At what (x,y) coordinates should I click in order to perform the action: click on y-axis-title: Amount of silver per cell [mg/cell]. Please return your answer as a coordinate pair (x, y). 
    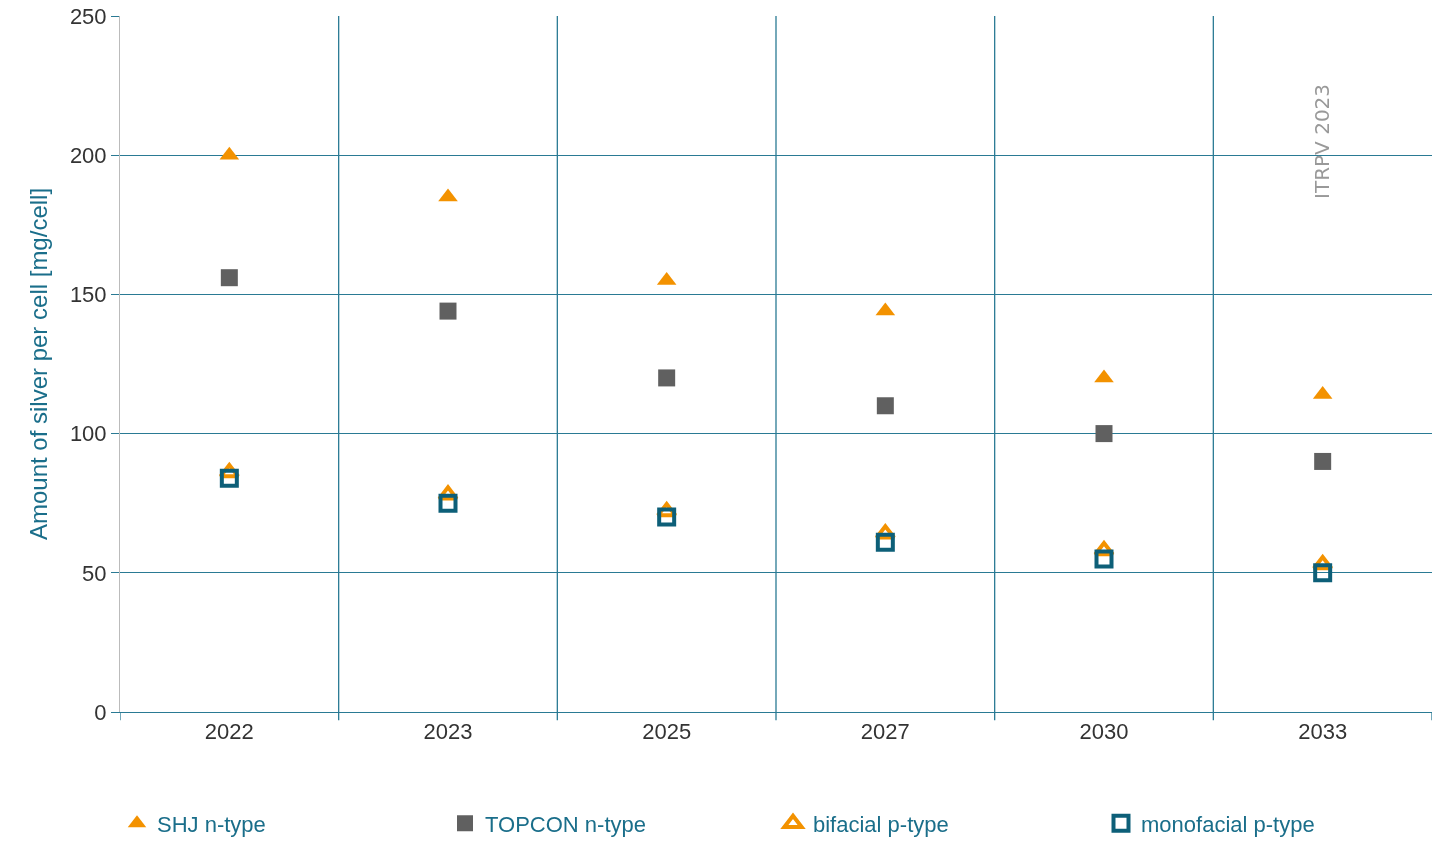
    Looking at the image, I should click on (38, 364).